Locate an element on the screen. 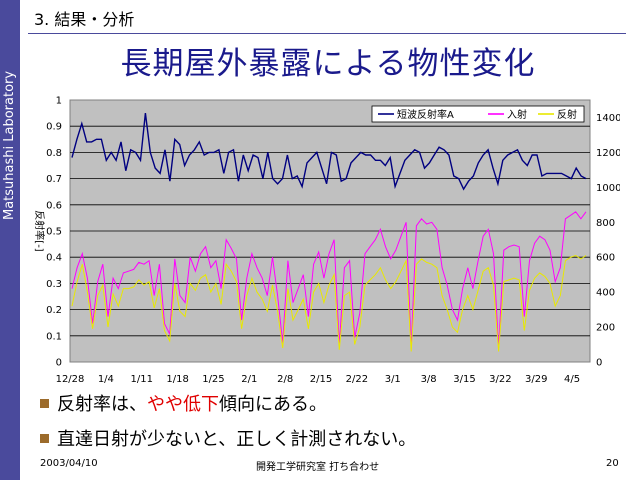 This screenshot has width=640, height=480. y-tick-label: 0.5 is located at coordinates (54, 232).